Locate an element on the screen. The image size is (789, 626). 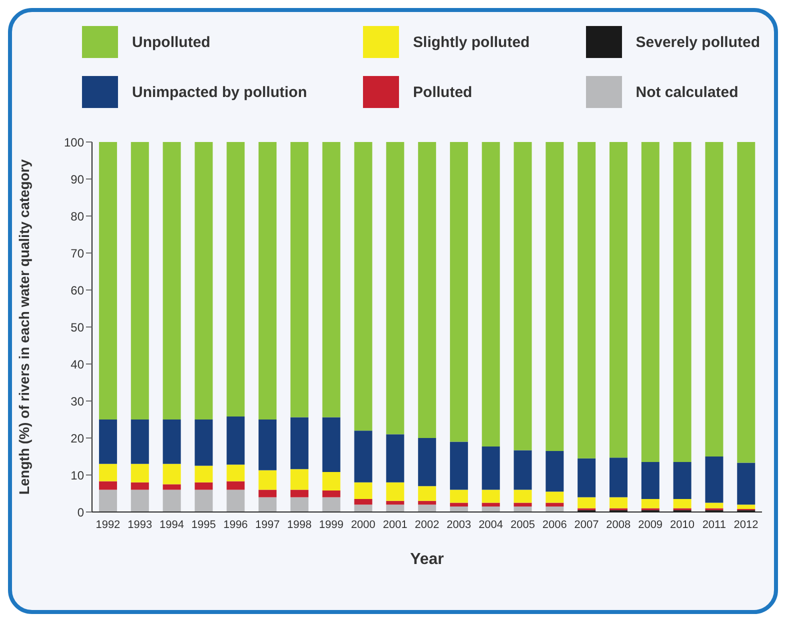
x-tick-label: 2011 is located at coordinates (714, 524).